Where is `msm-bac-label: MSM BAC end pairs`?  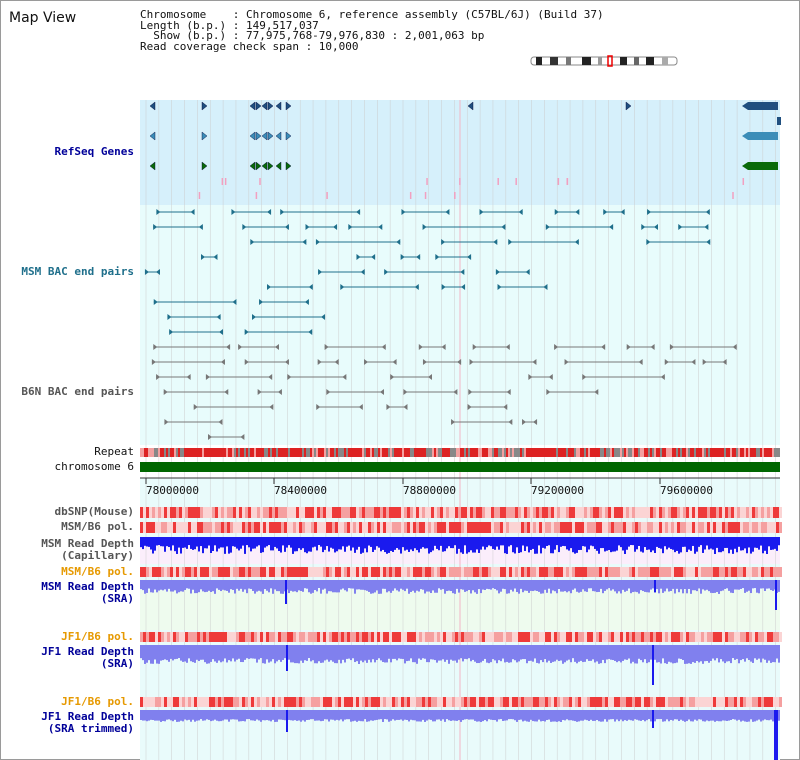 msm-bac-label: MSM BAC end pairs is located at coordinates (77, 271).